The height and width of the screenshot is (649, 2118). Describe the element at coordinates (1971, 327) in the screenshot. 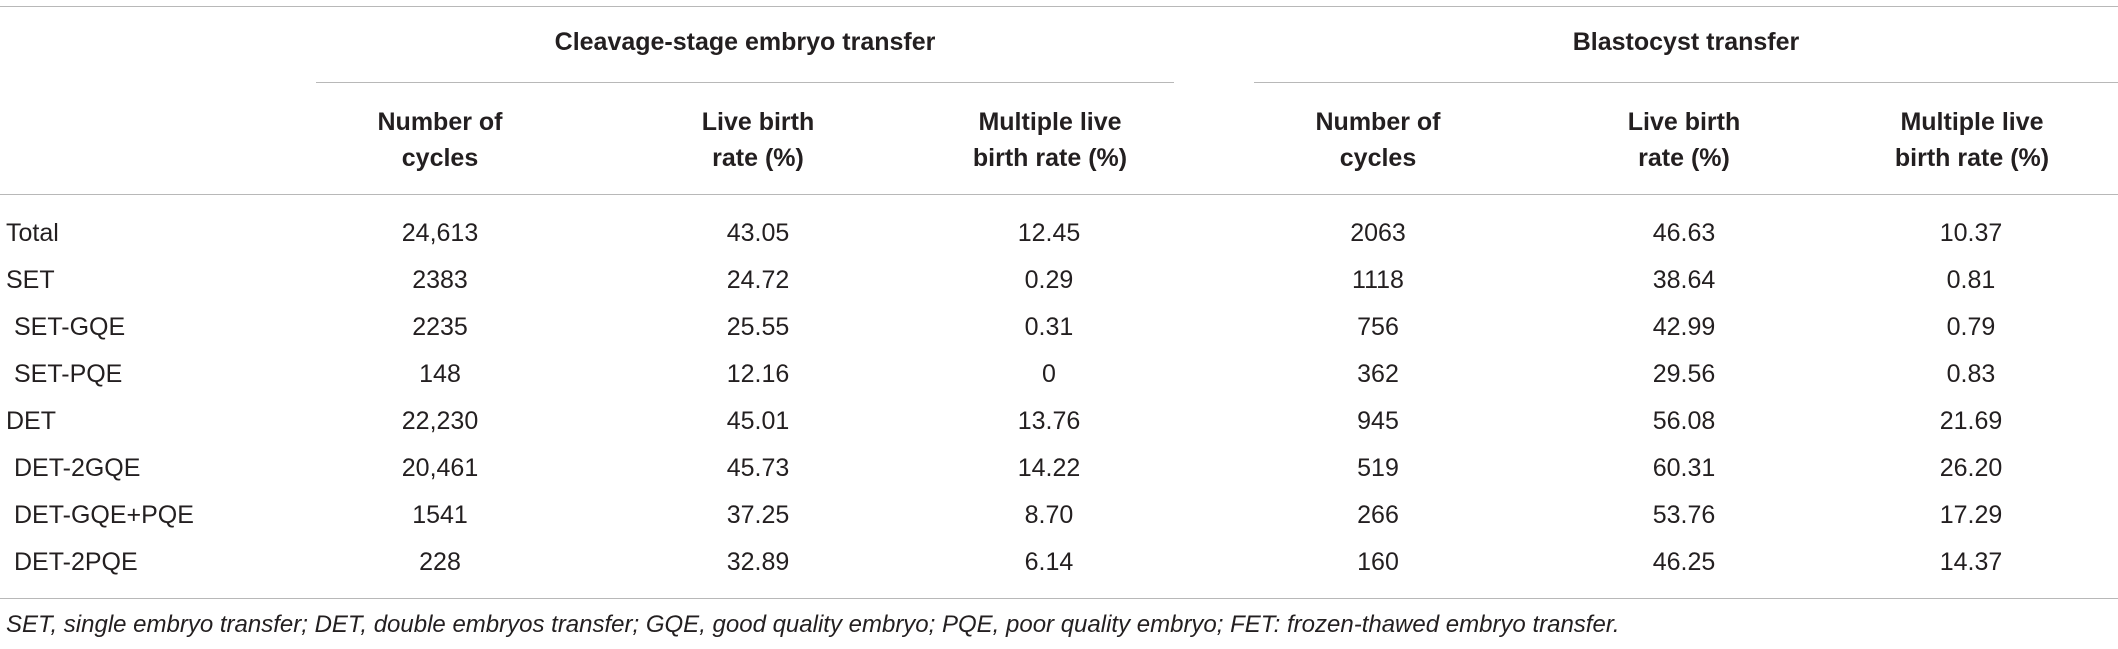

I see `cell-blastocyst-multiple: 0.79` at that location.